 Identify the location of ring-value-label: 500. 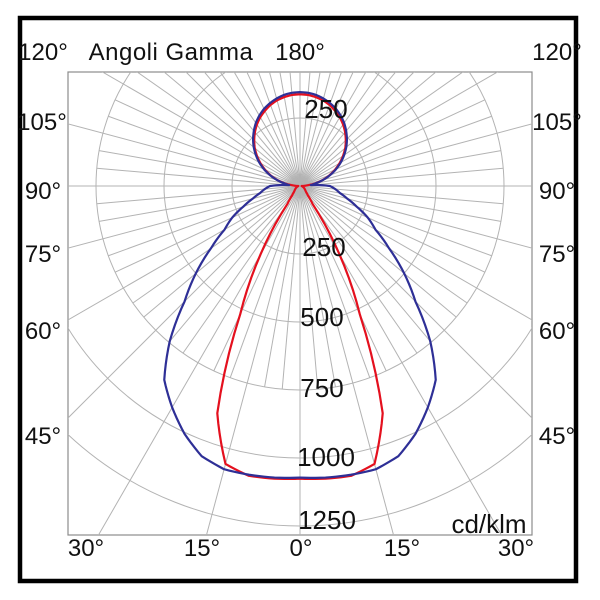
(322, 317).